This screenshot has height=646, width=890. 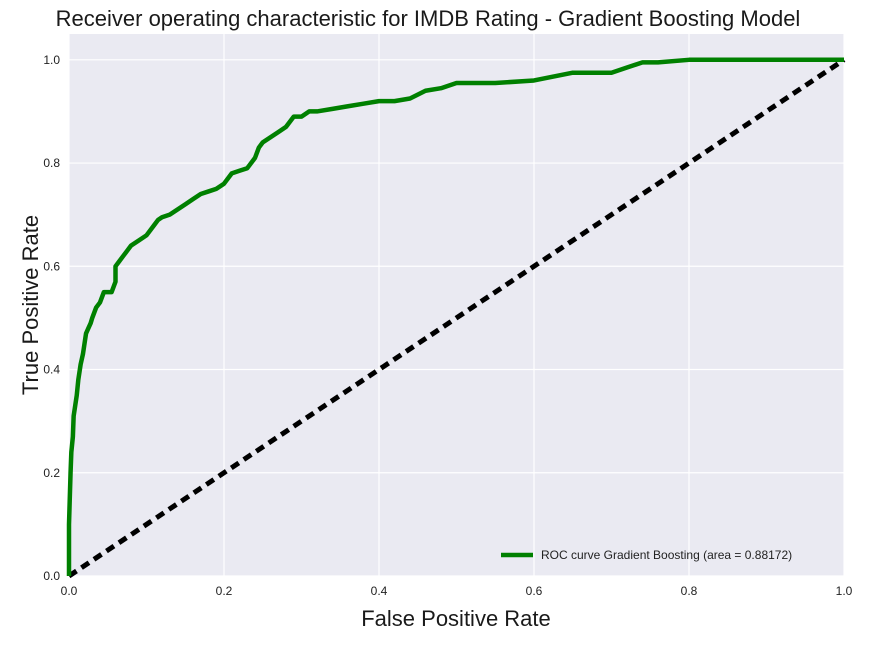 I want to click on y-axis-label: True Positive Rate, so click(x=30, y=305).